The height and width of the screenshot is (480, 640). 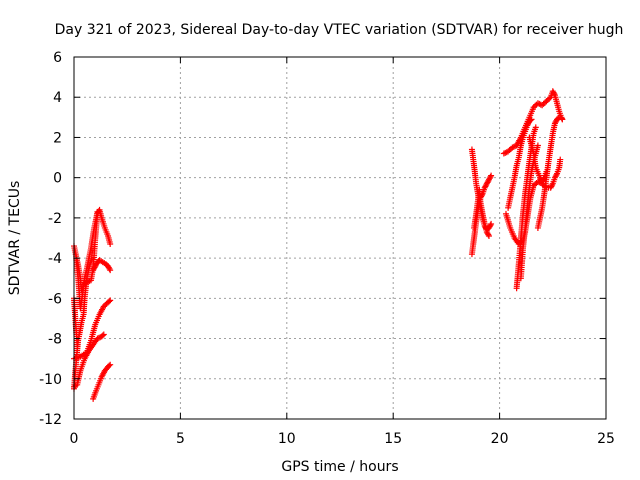 I want to click on y-tick-label: -8, so click(x=55, y=340).